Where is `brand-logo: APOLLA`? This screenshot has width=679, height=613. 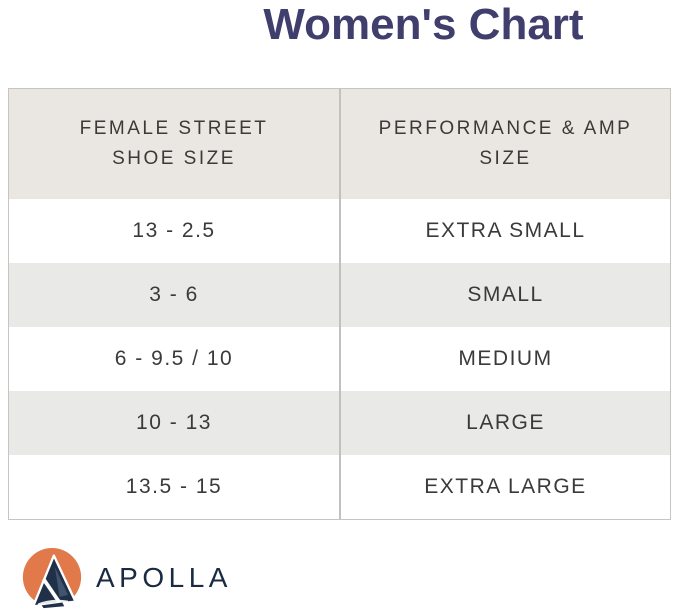
brand-logo: APOLLA is located at coordinates (126, 580).